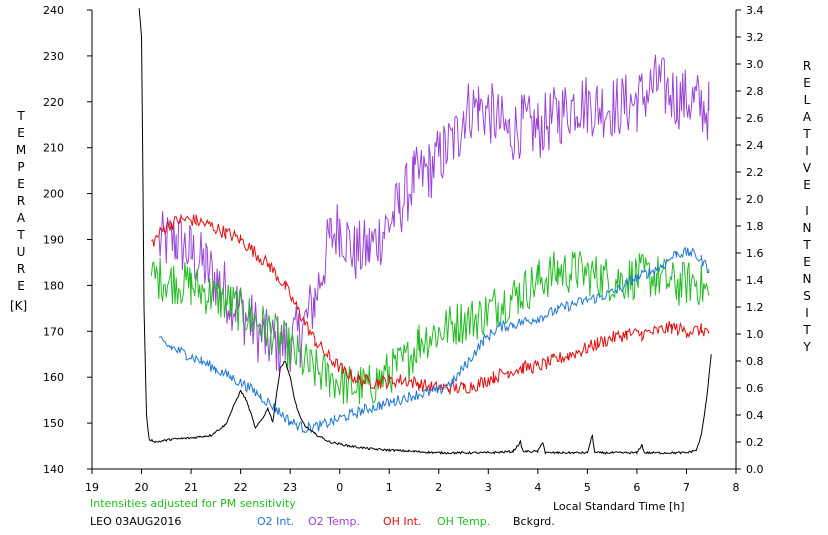 This screenshot has width=828, height=535. I want to click on legend-item-o2-int: O2 Int., so click(276, 521).